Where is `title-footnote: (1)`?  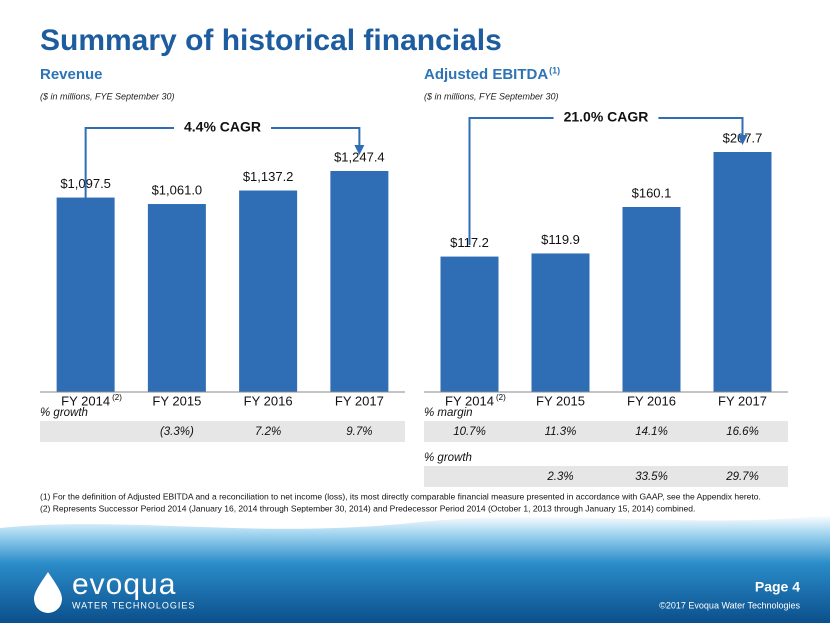 title-footnote: (1) is located at coordinates (554, 70).